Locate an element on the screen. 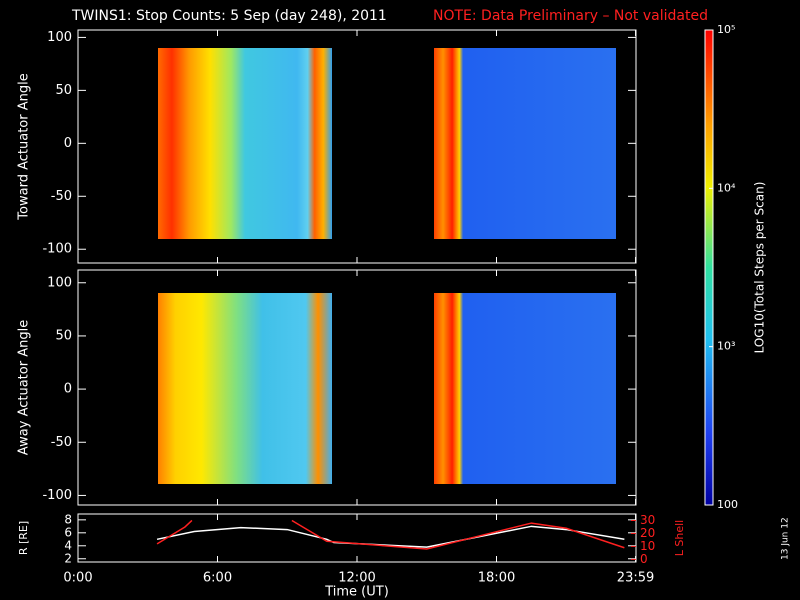 The width and height of the screenshot is (800, 600). y-tick-label: 8 is located at coordinates (68, 519).